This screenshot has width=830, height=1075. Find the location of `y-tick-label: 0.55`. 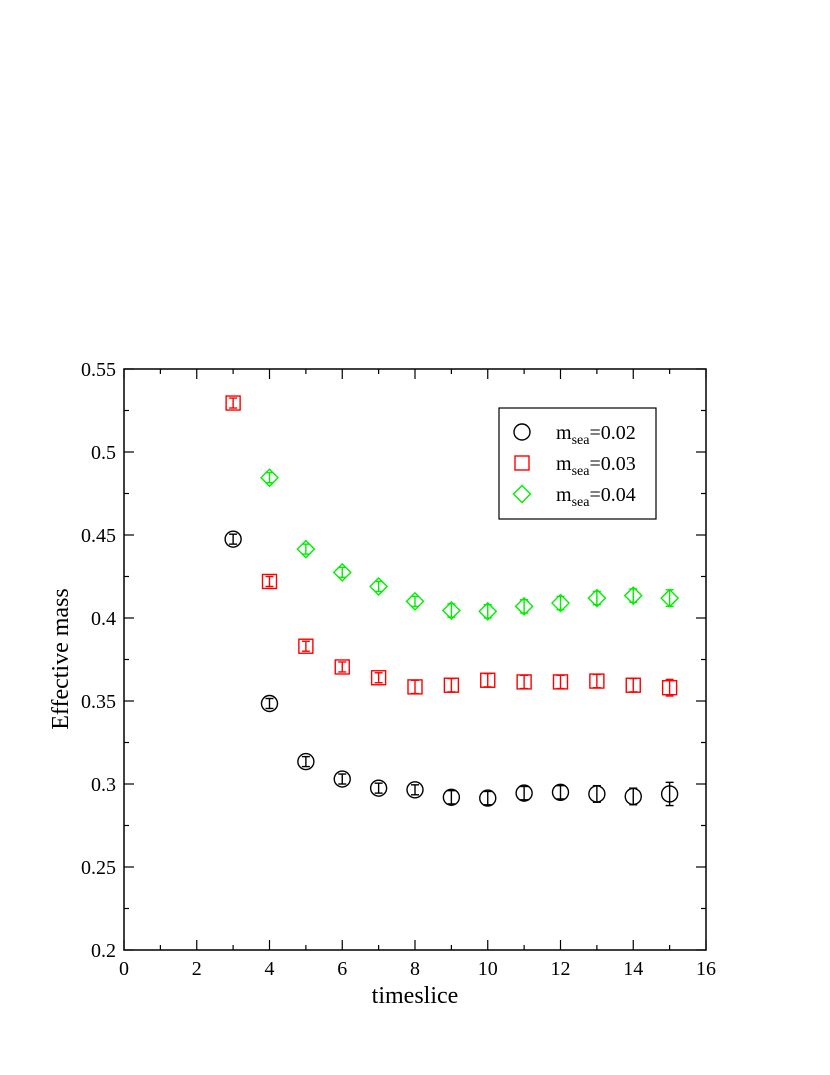

y-tick-label: 0.55 is located at coordinates (98, 370).